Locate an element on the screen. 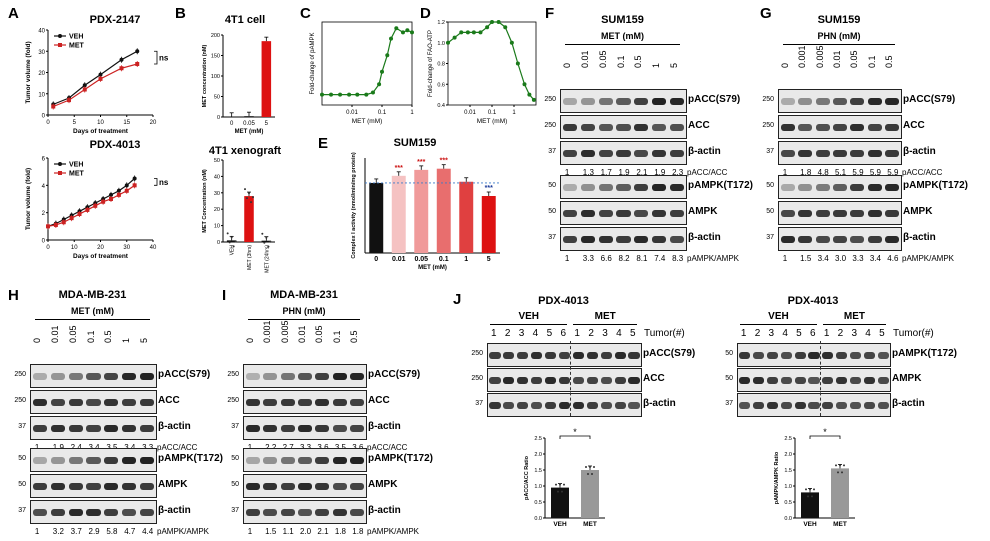 This screenshot has height=541, width=990. y-tick-label: 1.5 is located at coordinates (788, 471).